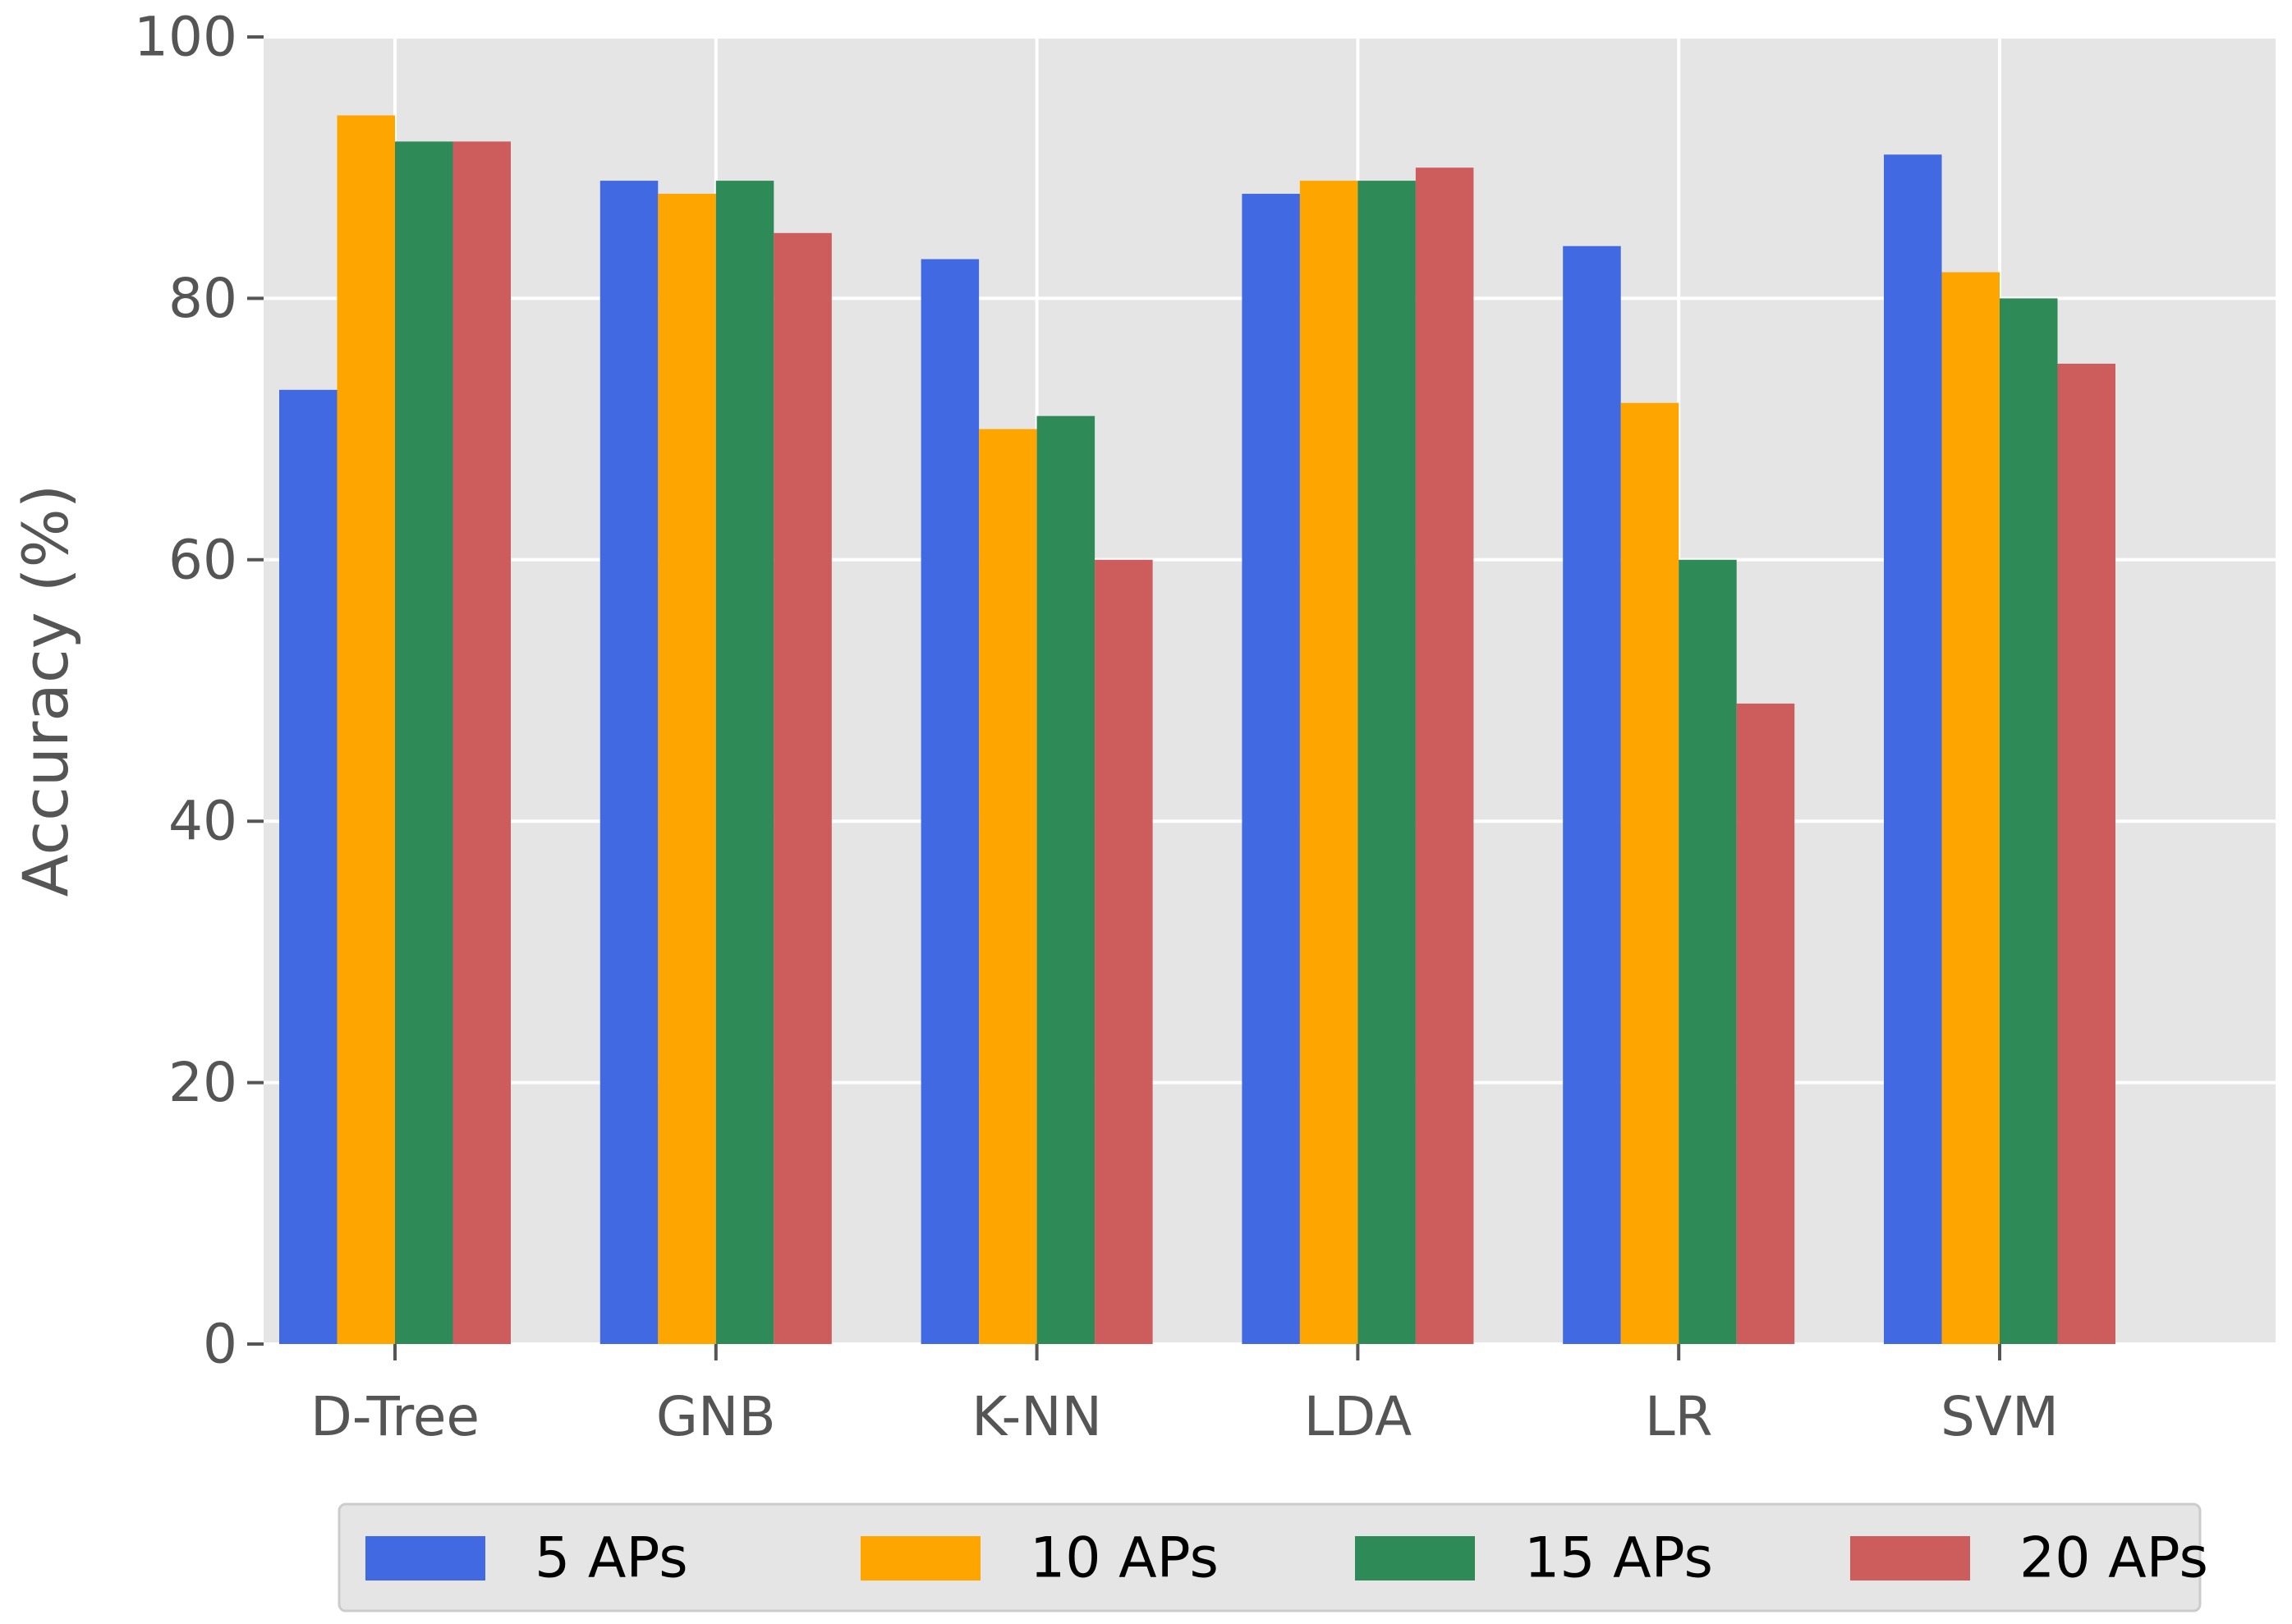 This screenshot has width=2292, height=1624. Describe the element at coordinates (2113, 1558) in the screenshot. I see `legend-label: 20 APs` at that location.